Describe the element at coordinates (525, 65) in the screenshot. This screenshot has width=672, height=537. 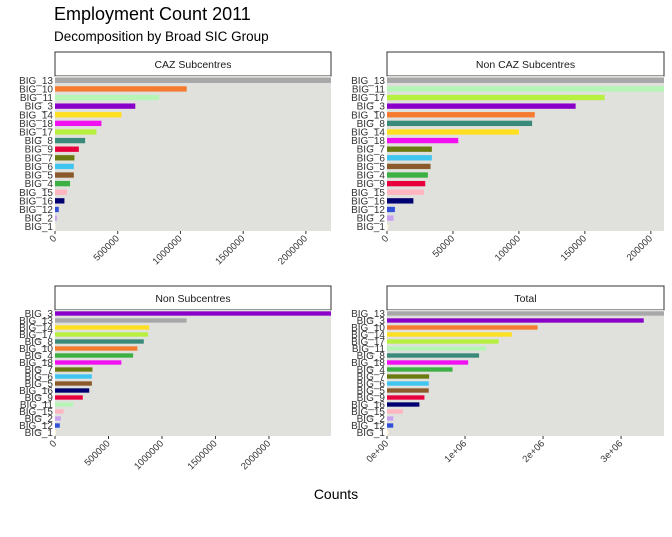
I see `facet-strip-label: Non CAZ Subcentres` at that location.